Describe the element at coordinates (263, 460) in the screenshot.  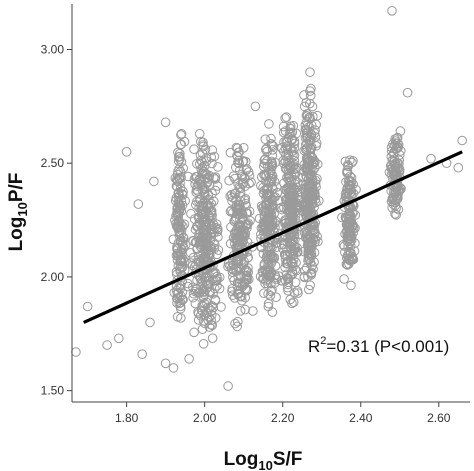
I see `x-axis-title: Log10S/F` at that location.